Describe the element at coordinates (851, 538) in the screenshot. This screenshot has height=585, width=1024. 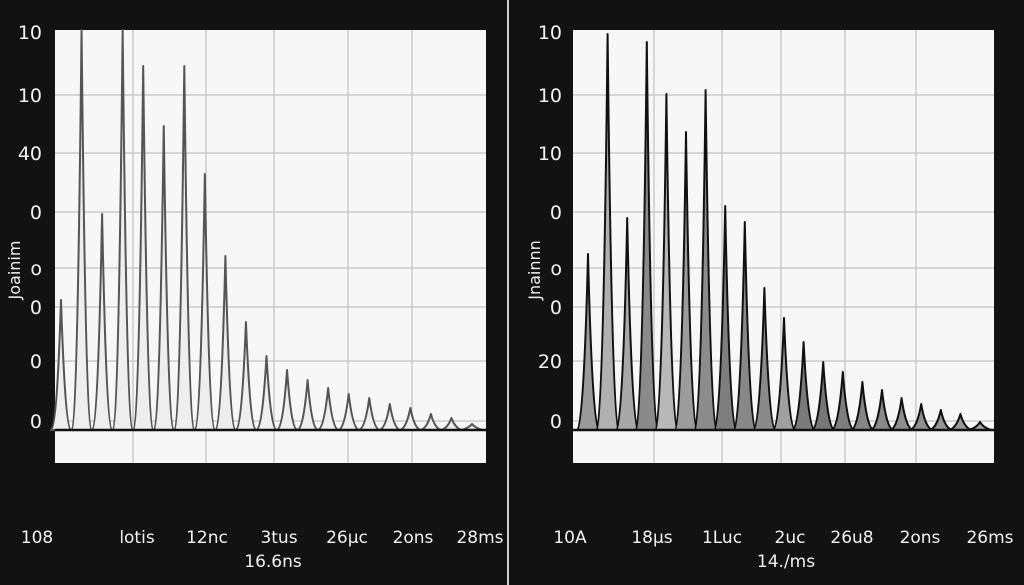
I see `x-tick-label: 26u8` at that location.